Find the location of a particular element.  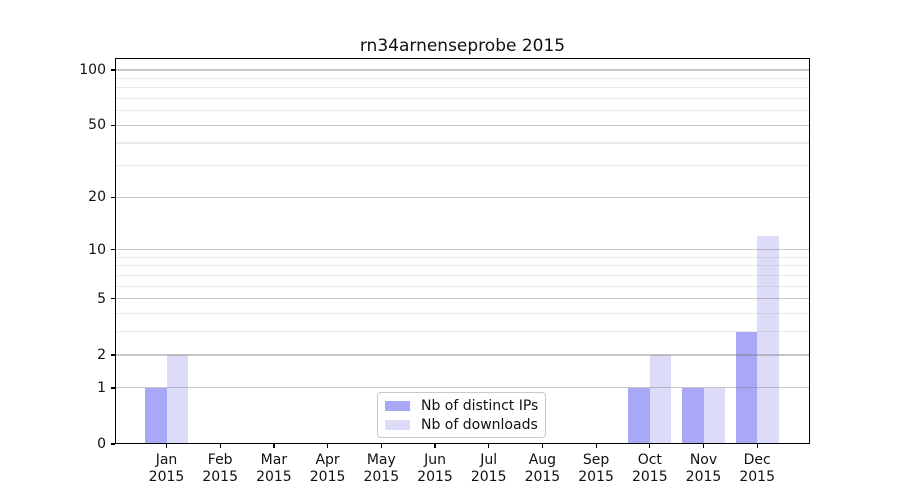

x-tick-label-mar: Mar 2015 is located at coordinates (274, 468).